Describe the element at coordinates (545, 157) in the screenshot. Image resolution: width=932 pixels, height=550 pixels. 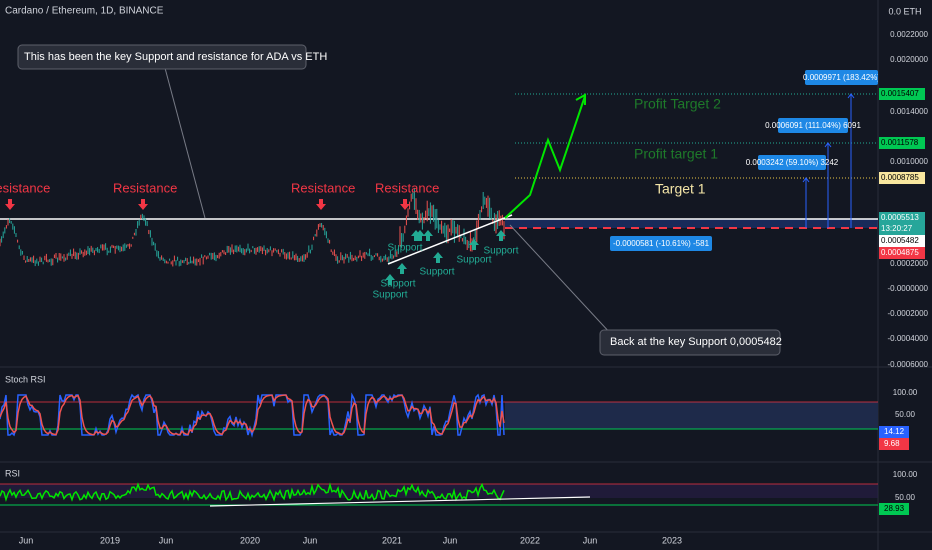
I see `projection` at that location.